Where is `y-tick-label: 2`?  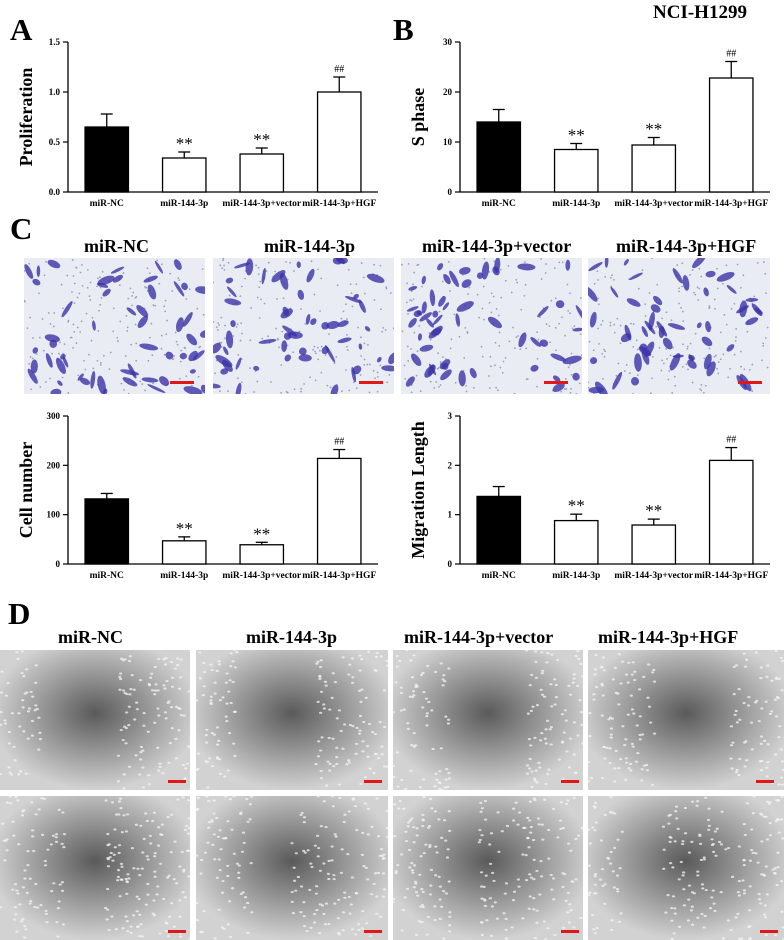
y-tick-label: 2 is located at coordinates (450, 465).